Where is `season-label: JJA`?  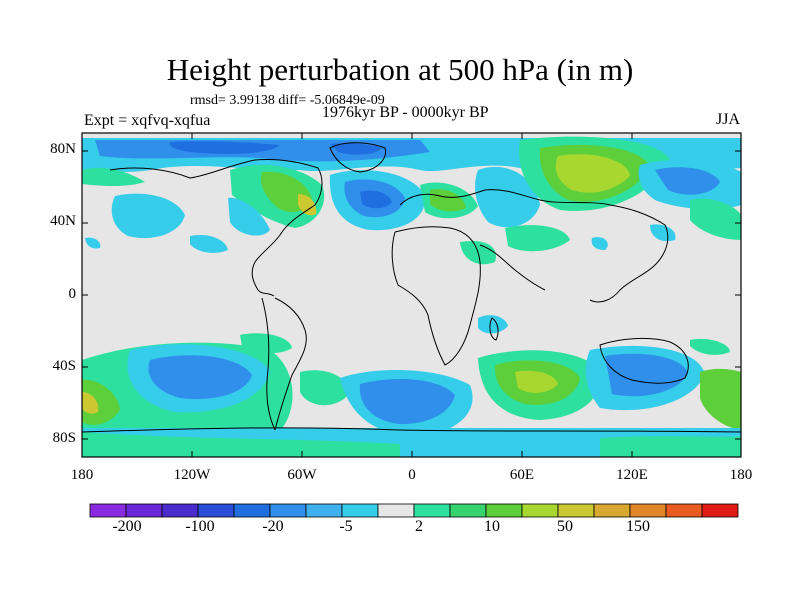
season-label: JJA is located at coordinates (728, 119).